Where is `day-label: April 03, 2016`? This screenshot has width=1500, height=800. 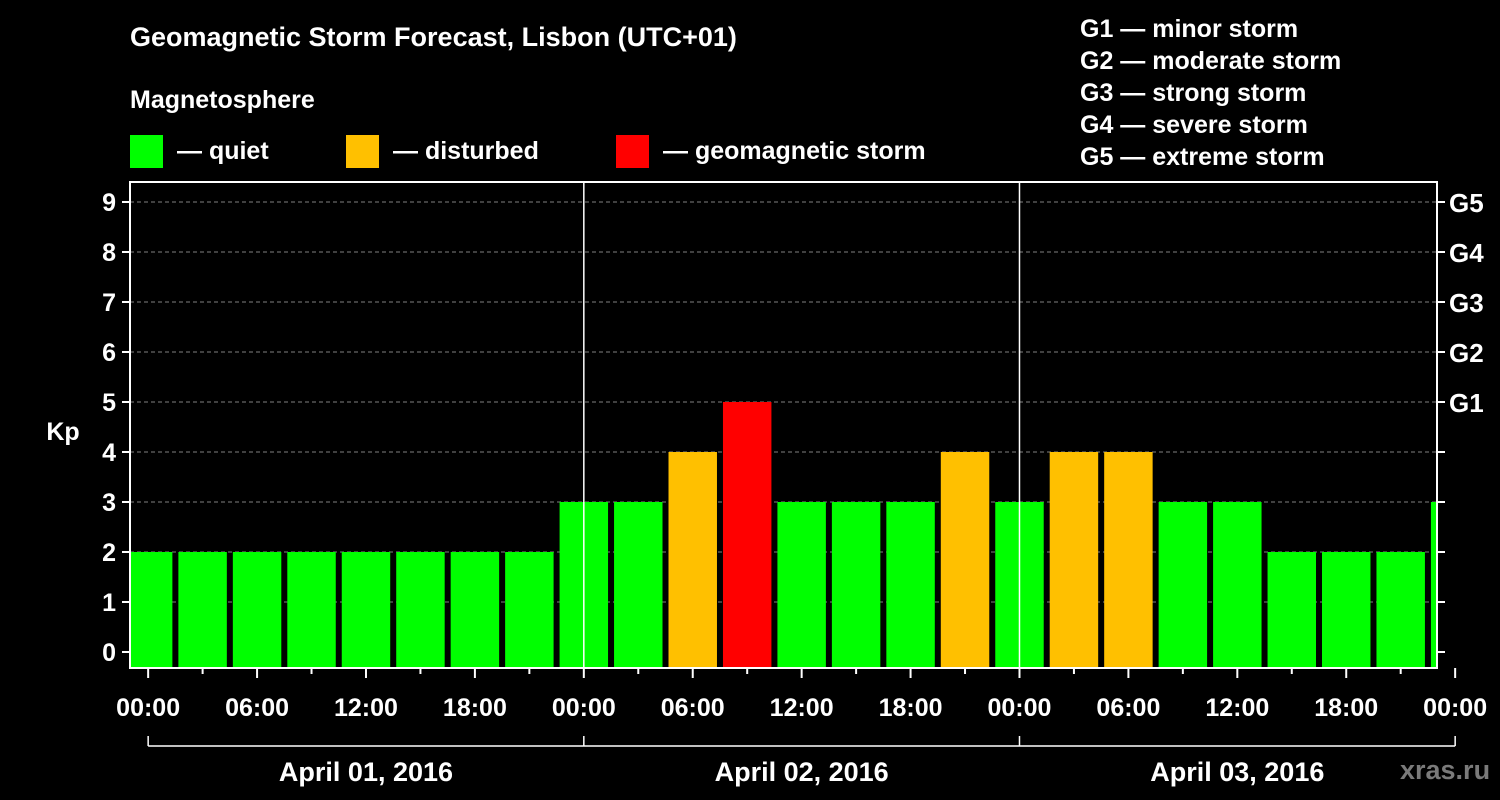
day-label: April 03, 2016 is located at coordinates (1237, 772).